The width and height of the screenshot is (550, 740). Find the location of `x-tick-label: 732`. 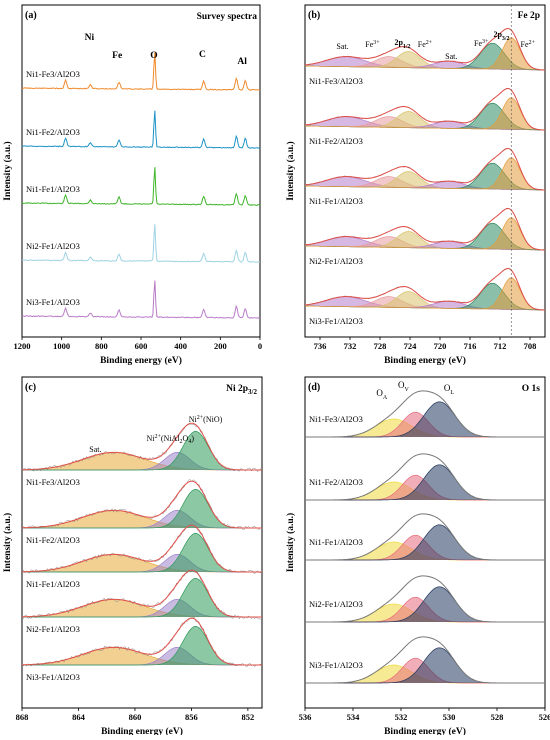

x-tick-label: 732 is located at coordinates (350, 346).